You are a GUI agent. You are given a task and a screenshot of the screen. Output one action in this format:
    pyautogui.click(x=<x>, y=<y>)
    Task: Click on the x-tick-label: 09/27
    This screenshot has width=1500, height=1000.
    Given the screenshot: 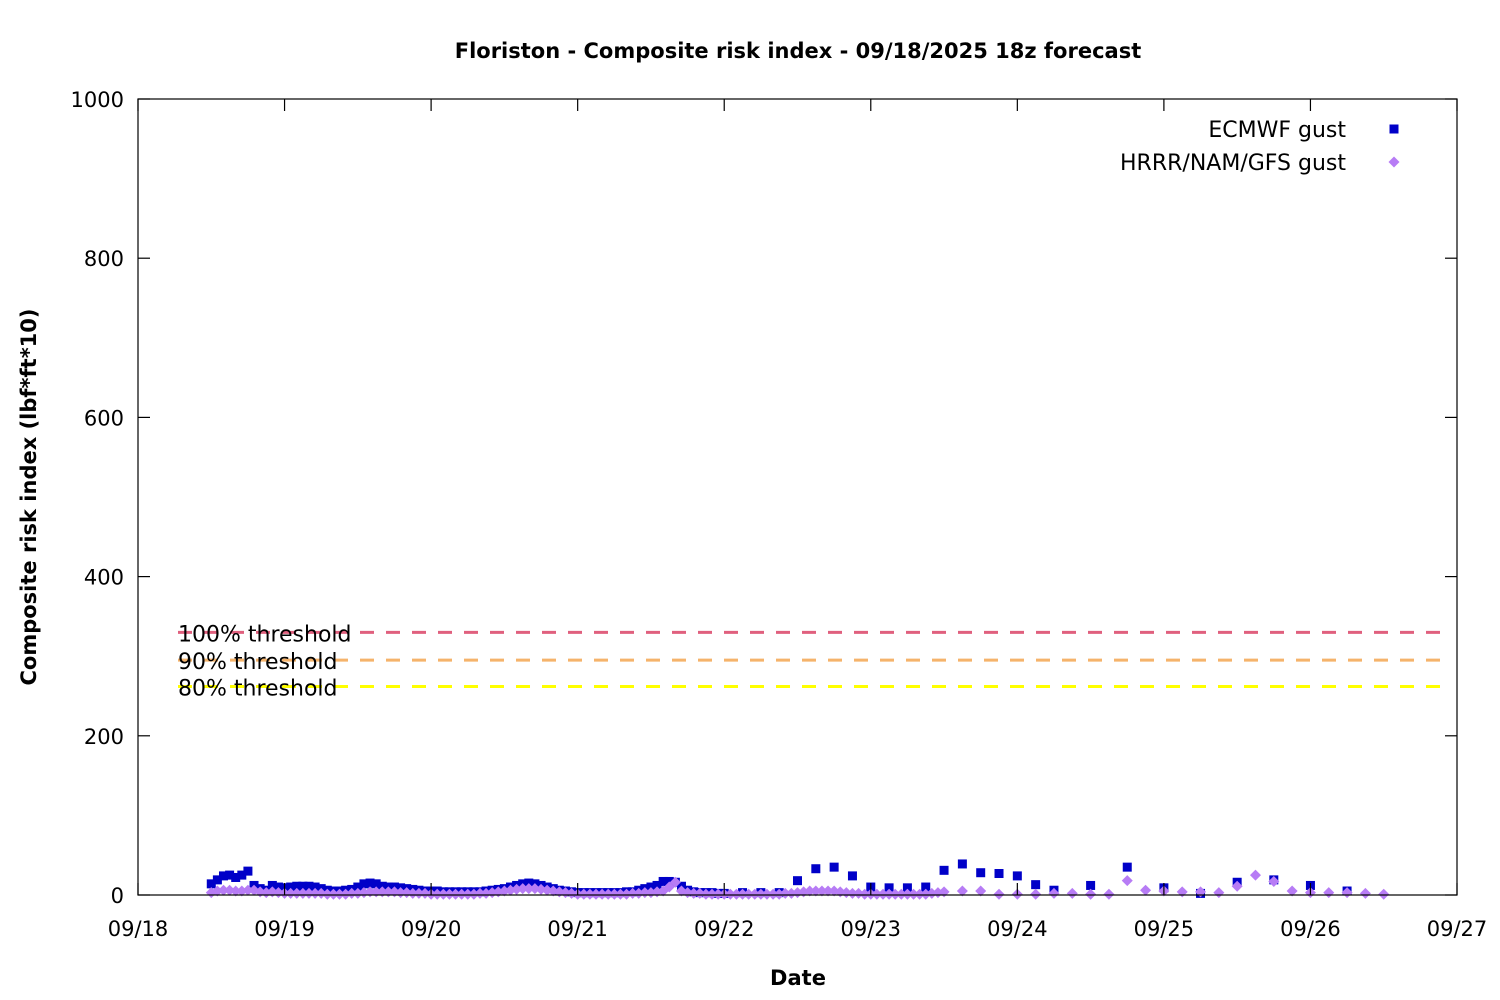 What is the action you would take?
    pyautogui.click(x=1457, y=929)
    